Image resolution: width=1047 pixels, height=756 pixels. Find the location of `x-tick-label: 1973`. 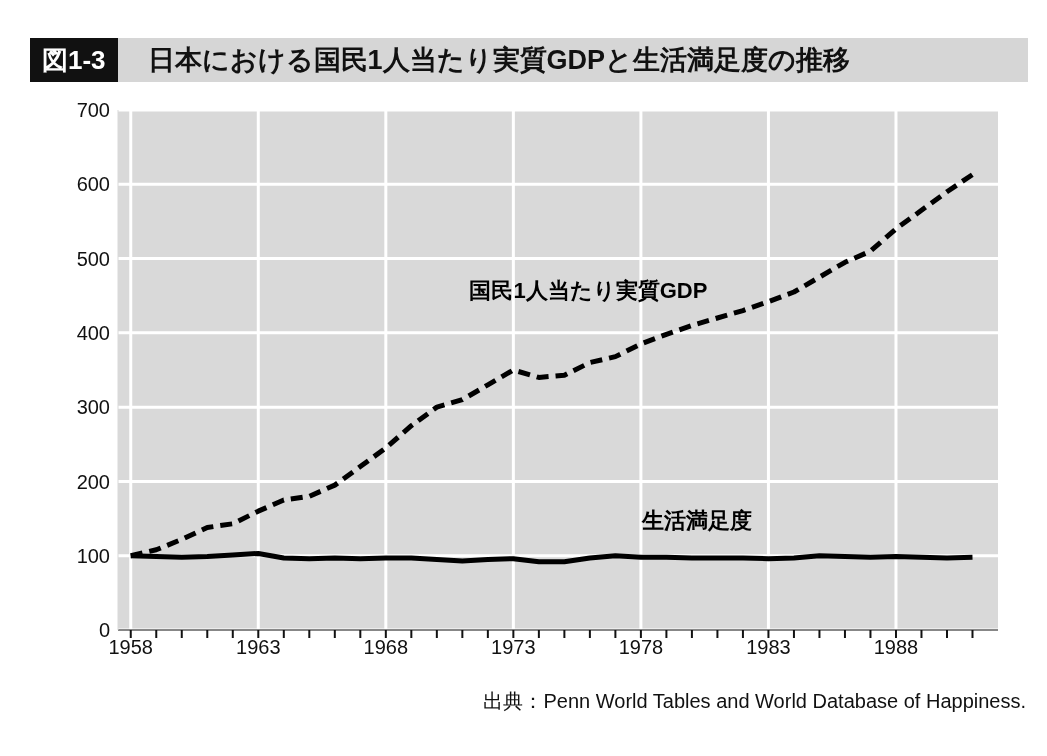

x-tick-label: 1973 is located at coordinates (513, 647).